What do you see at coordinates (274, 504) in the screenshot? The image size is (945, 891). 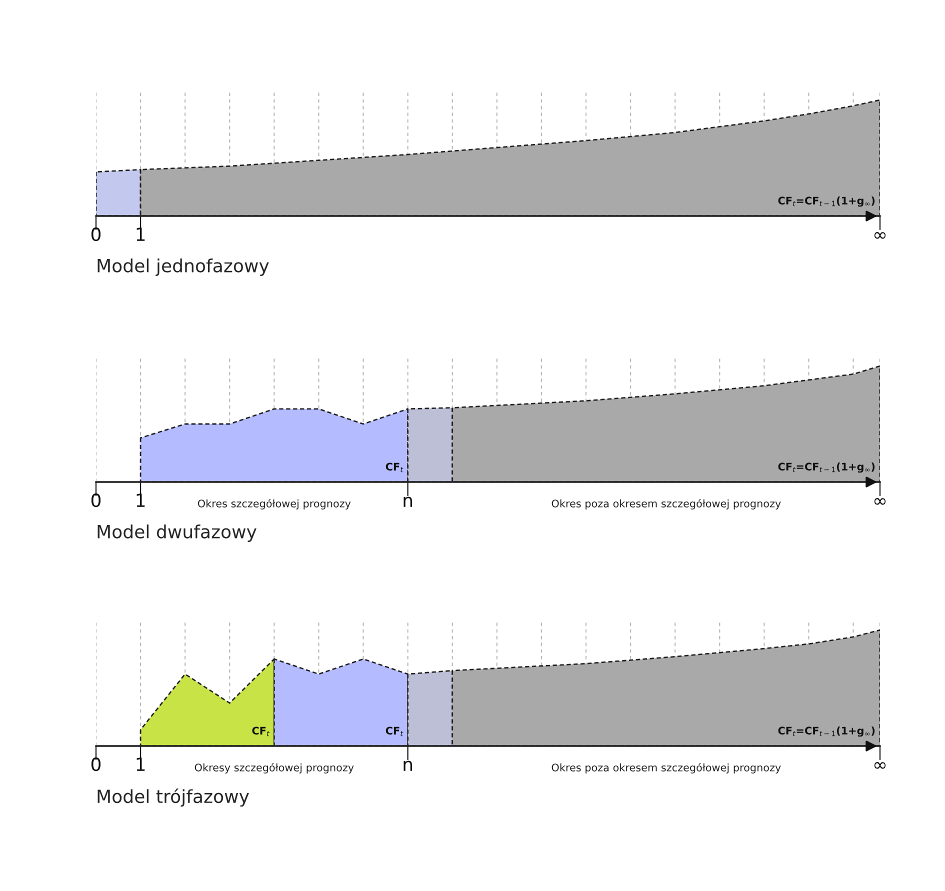 I see `text: Okres szczegółowej prognozy` at bounding box center [274, 504].